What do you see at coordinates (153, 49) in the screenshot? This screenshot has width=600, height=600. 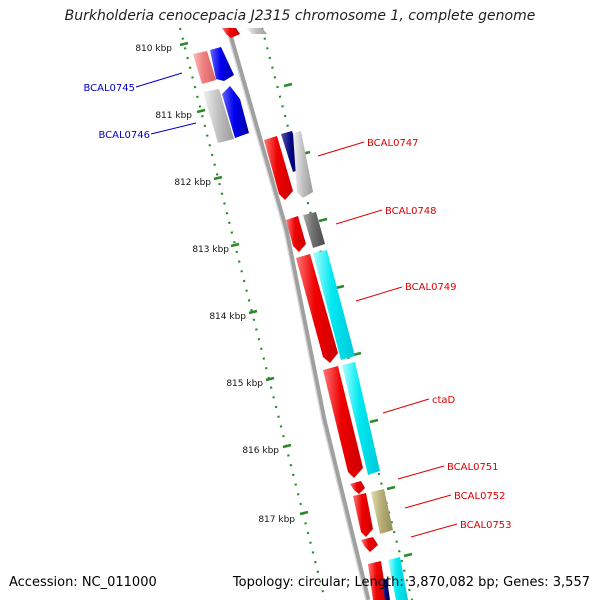 I see `scale-label: 810 kbp` at bounding box center [153, 49].